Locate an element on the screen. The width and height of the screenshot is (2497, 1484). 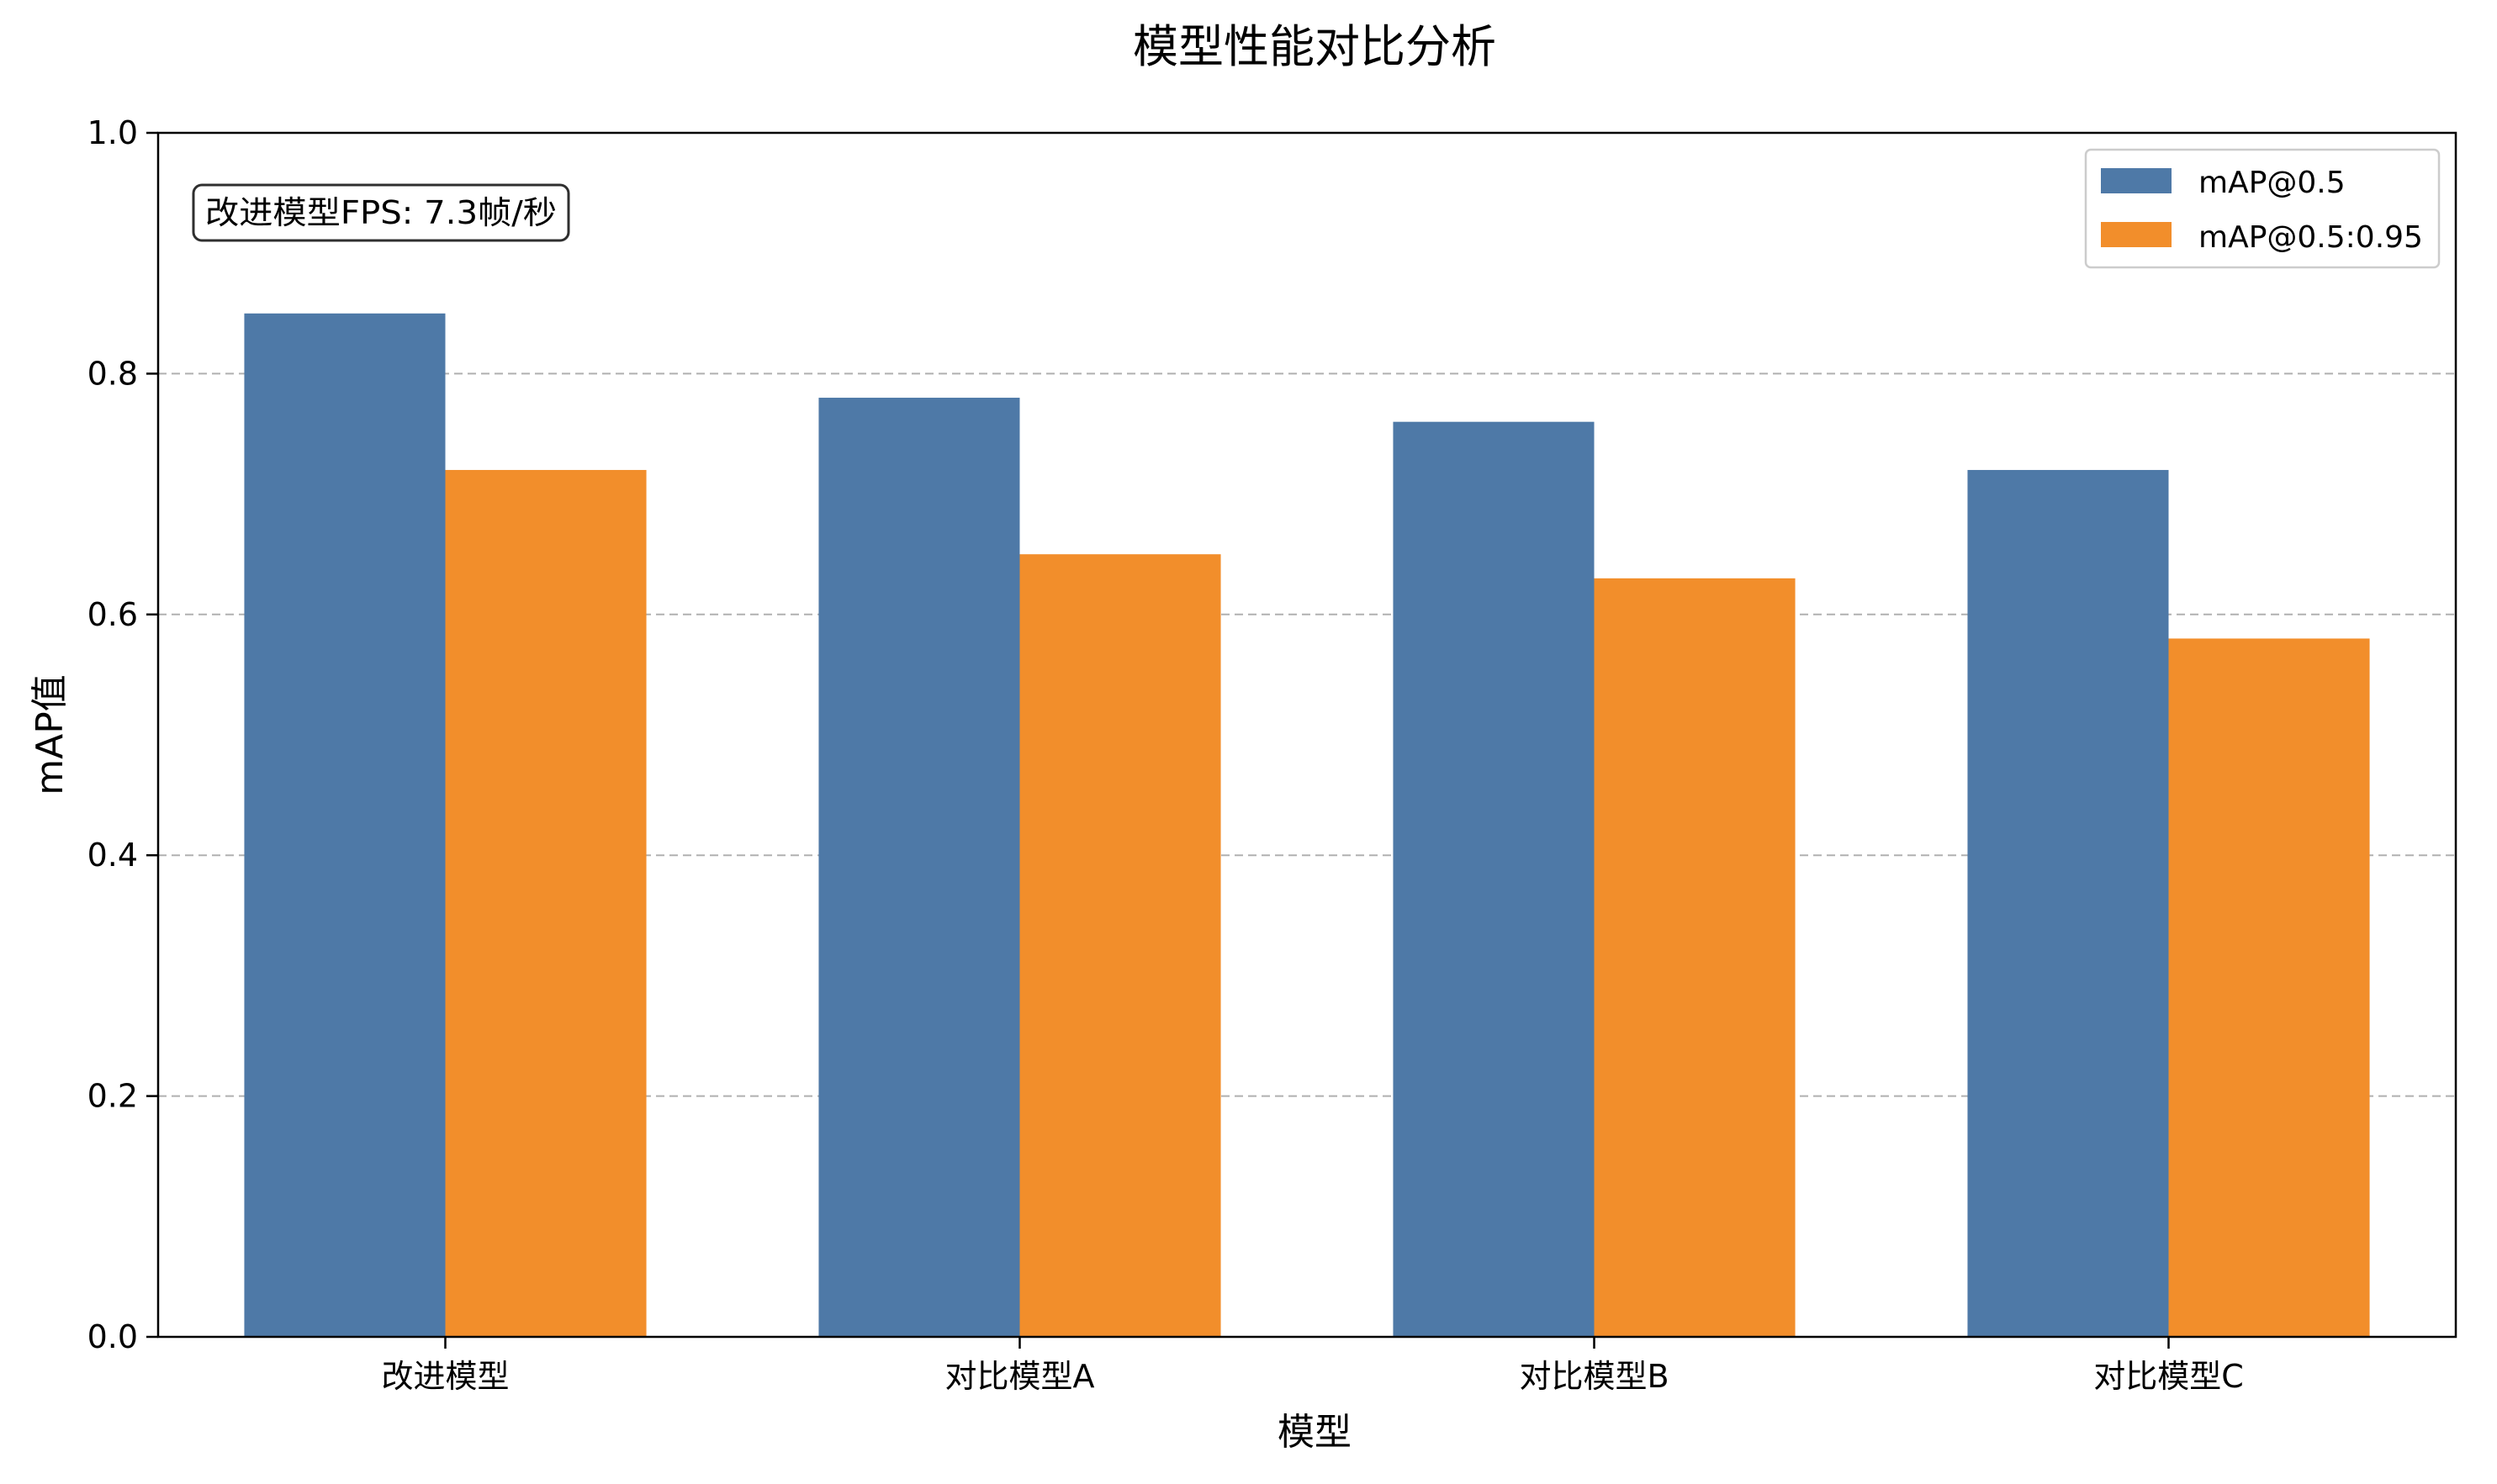
fps-annotation: 改进模型FPS: 7.3帧/秒 is located at coordinates (381, 212).